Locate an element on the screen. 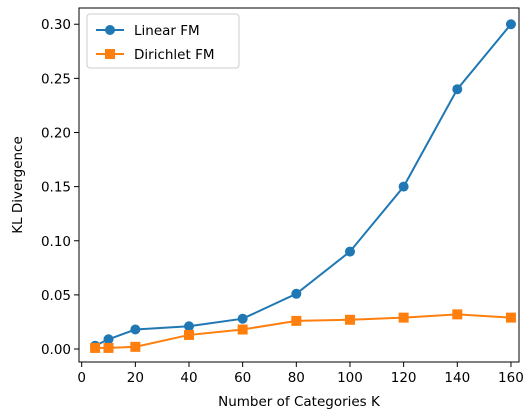 This screenshot has width=527, height=411. y-tick-label: 0.20 is located at coordinates (56, 133).